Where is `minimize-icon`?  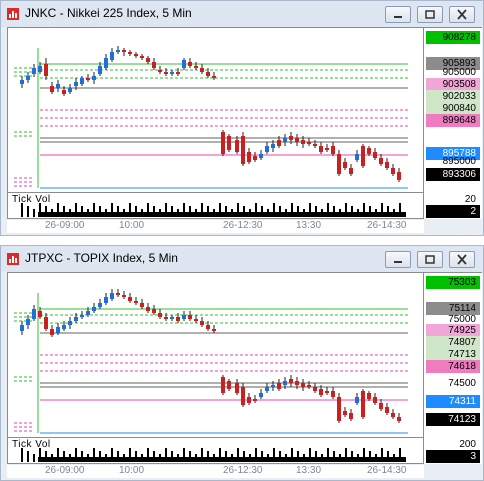
minimize-icon is located at coordinates (398, 262).